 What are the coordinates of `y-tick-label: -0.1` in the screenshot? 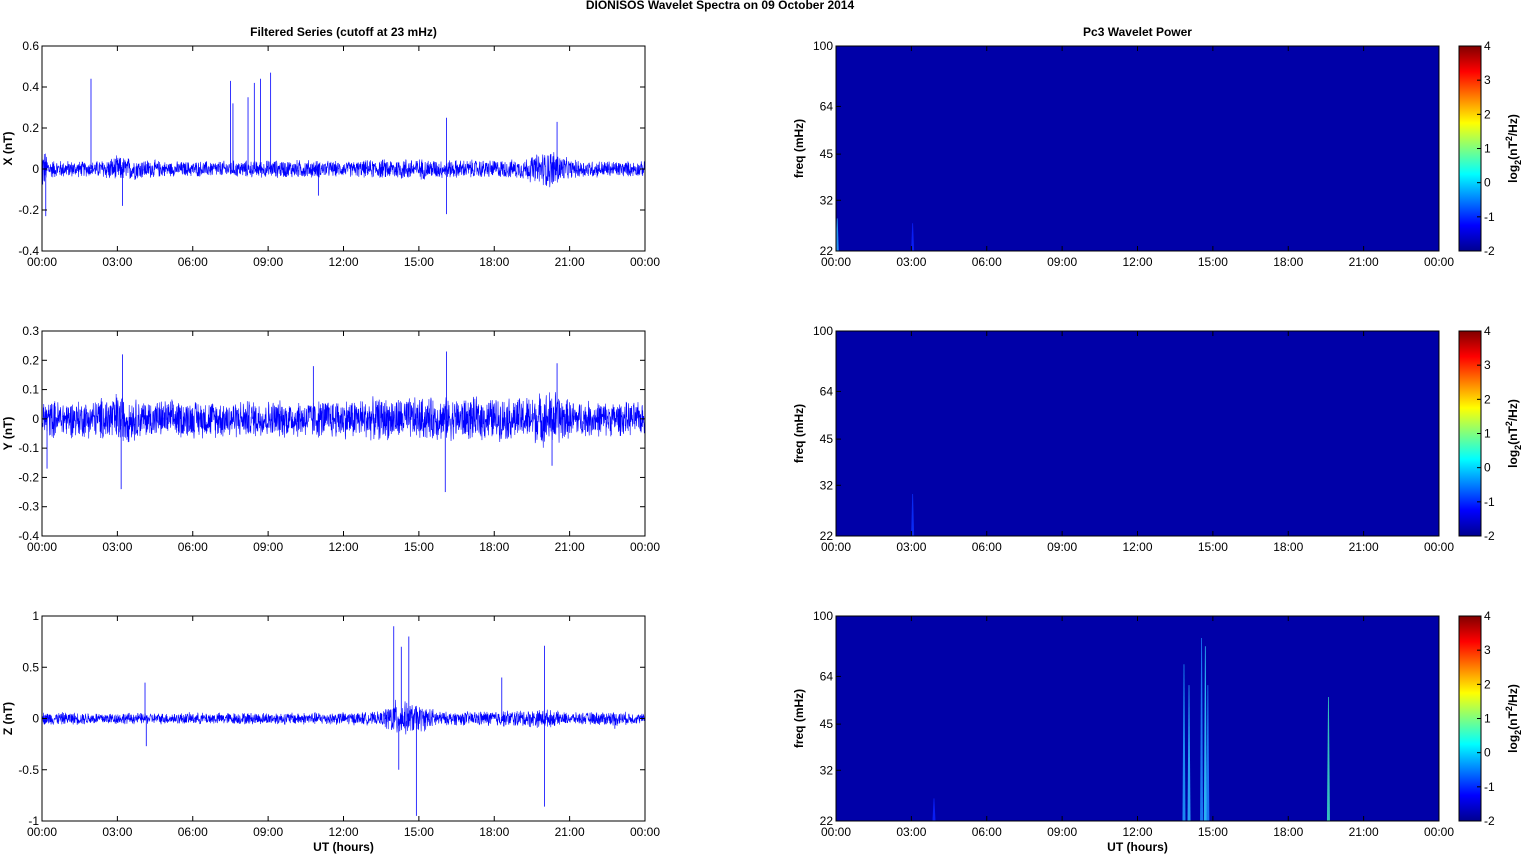 It's located at (28, 448).